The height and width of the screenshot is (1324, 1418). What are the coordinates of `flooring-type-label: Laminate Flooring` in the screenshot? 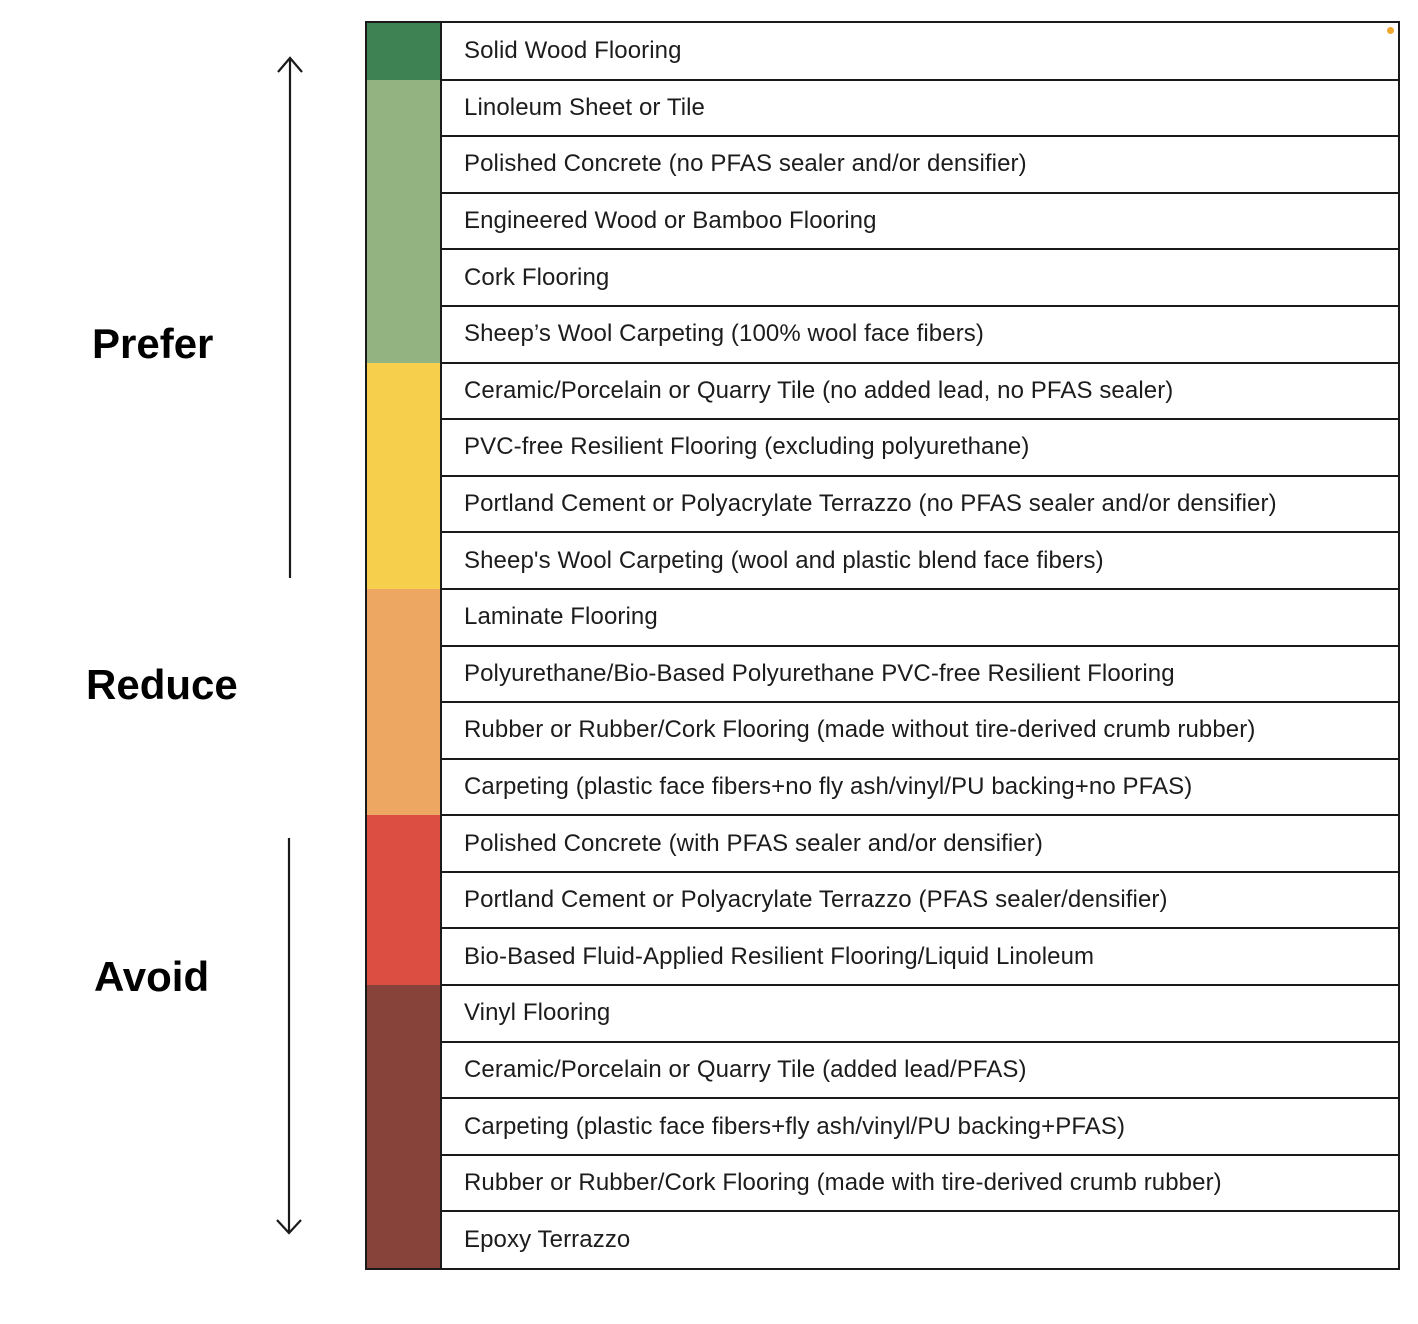 It's located at (561, 617).